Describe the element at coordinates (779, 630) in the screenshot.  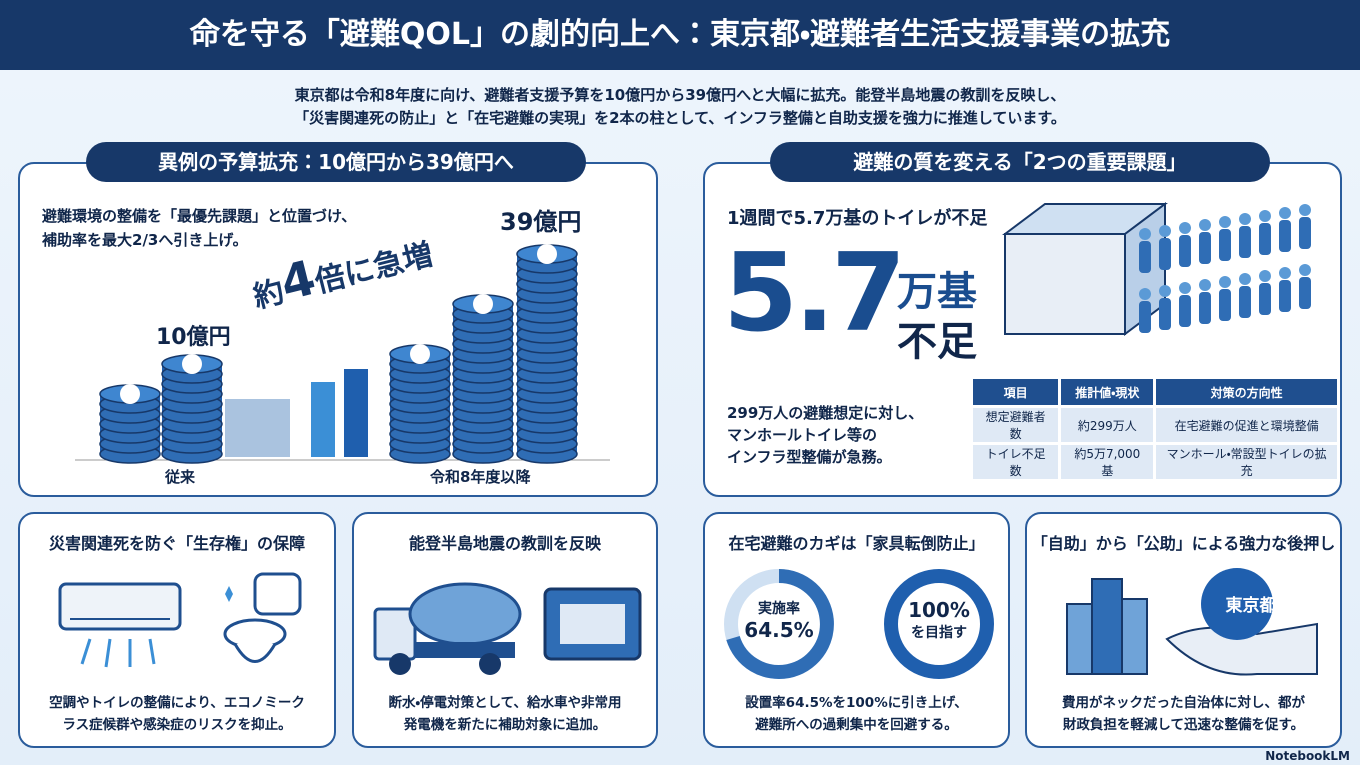
I see `donut-value: 64.5%` at that location.